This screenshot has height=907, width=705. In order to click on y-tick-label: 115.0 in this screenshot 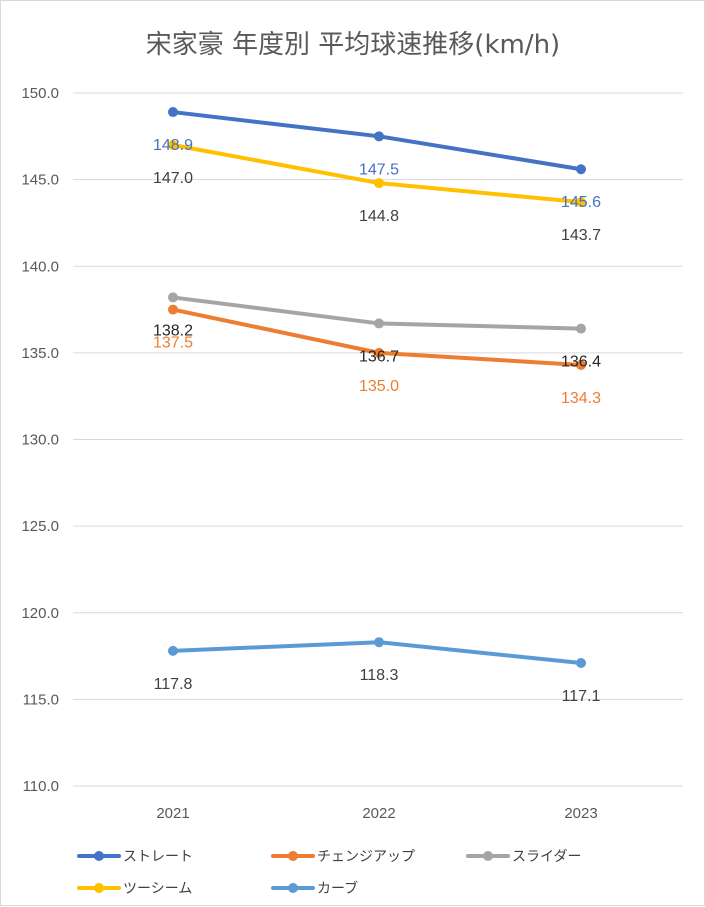, I will do `click(41, 699)`.